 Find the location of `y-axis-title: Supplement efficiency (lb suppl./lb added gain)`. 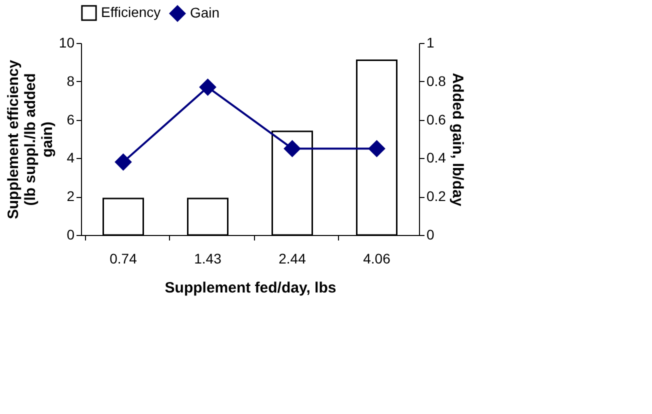

y-axis-title: Supplement efficiency (lb suppl./lb added gain) is located at coordinates (30, 139).